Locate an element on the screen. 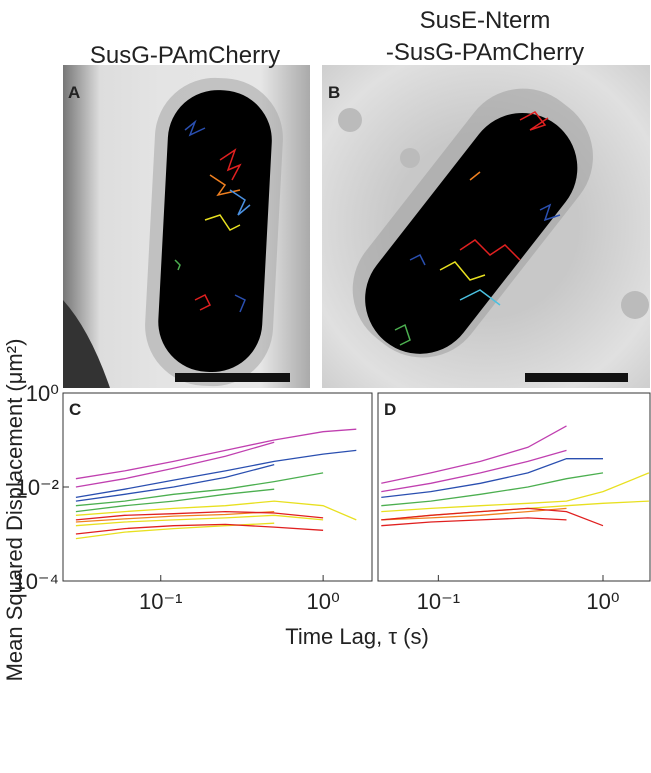  panel-title: SusE-Nterm is located at coordinates (485, 20).